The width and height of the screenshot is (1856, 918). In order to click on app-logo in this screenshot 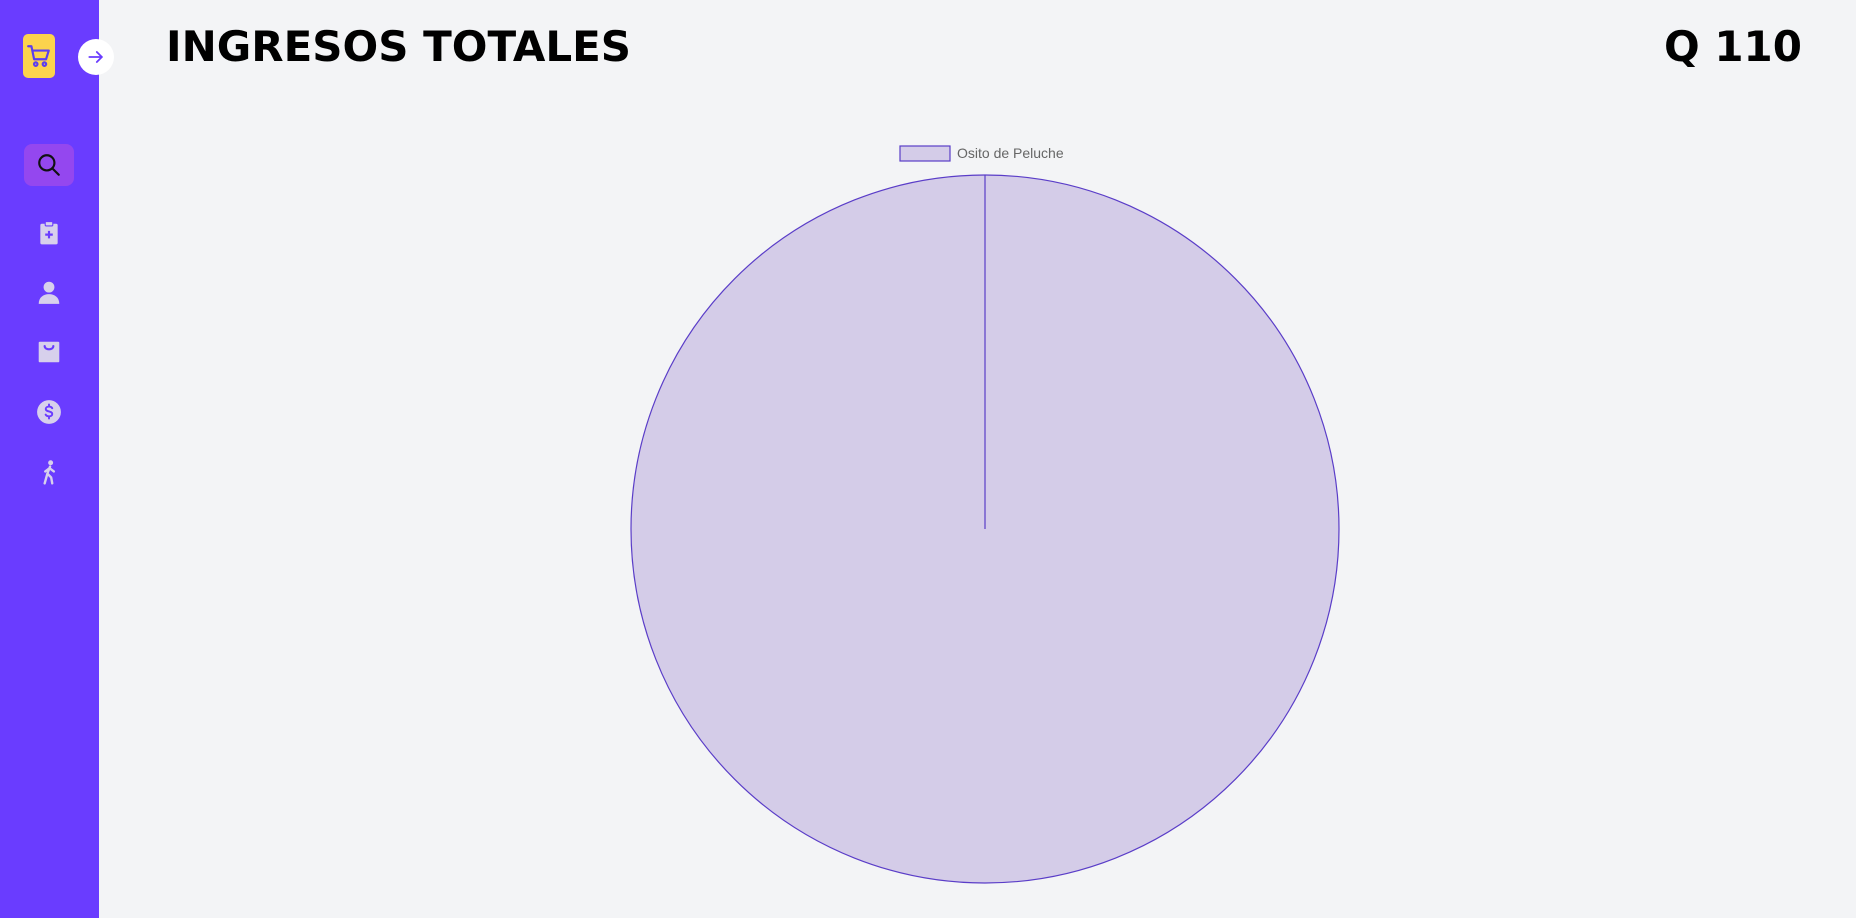, I will do `click(39, 56)`.